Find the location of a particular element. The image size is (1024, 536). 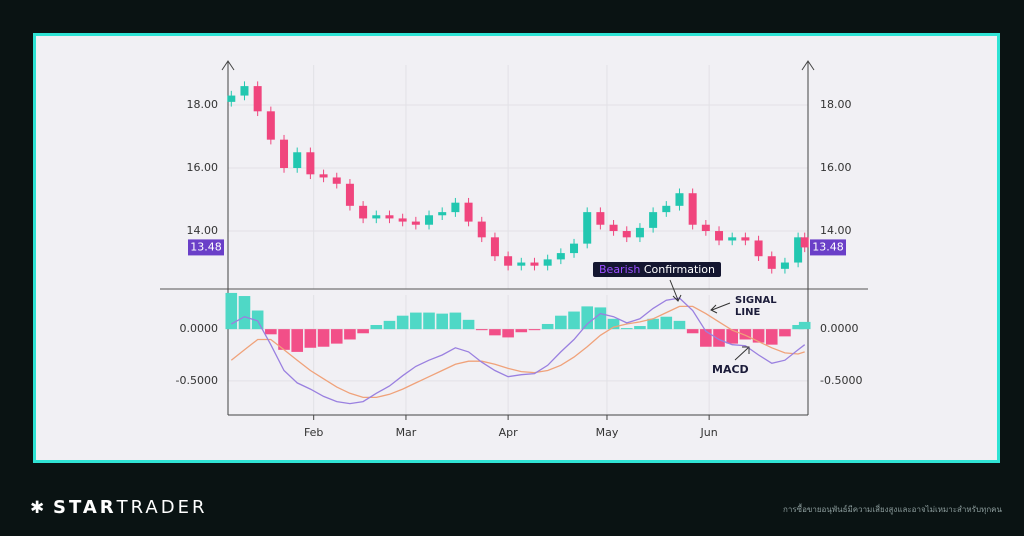

x-tick-label: Mar is located at coordinates (406, 432).